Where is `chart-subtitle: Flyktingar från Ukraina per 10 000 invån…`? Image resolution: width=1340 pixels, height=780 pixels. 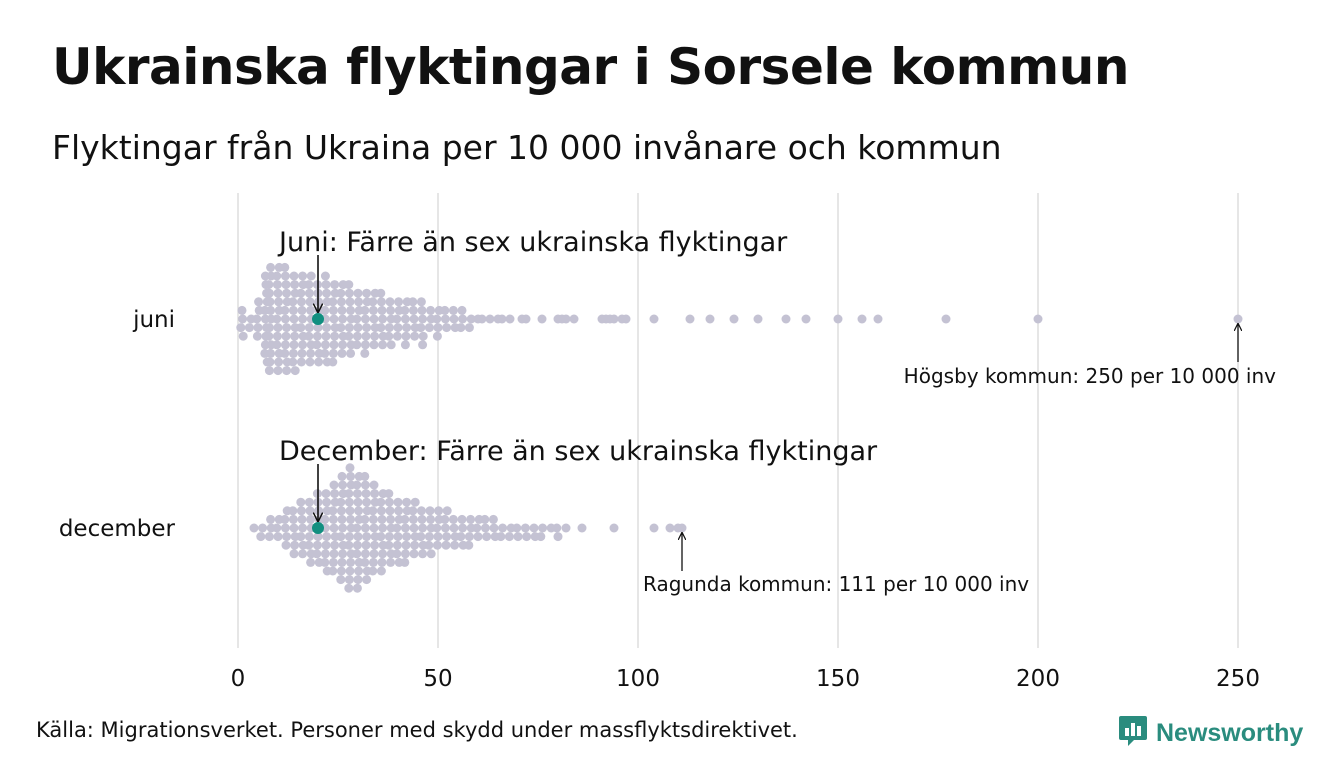 chart-subtitle: Flyktingar från Ukraina per 10 000 invån… is located at coordinates (527, 147).